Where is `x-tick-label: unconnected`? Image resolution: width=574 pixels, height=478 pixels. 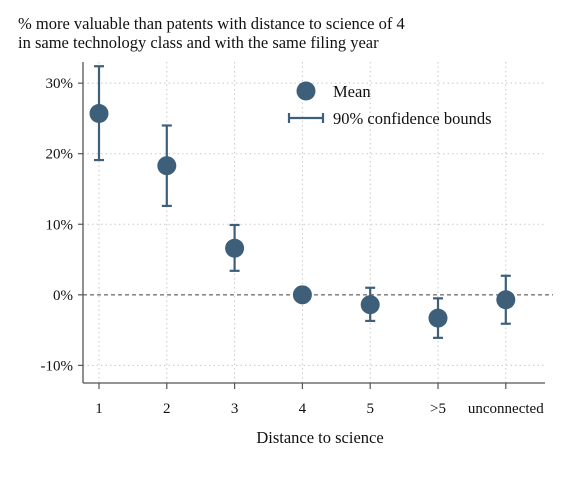 x-tick-label: unconnected is located at coordinates (506, 409).